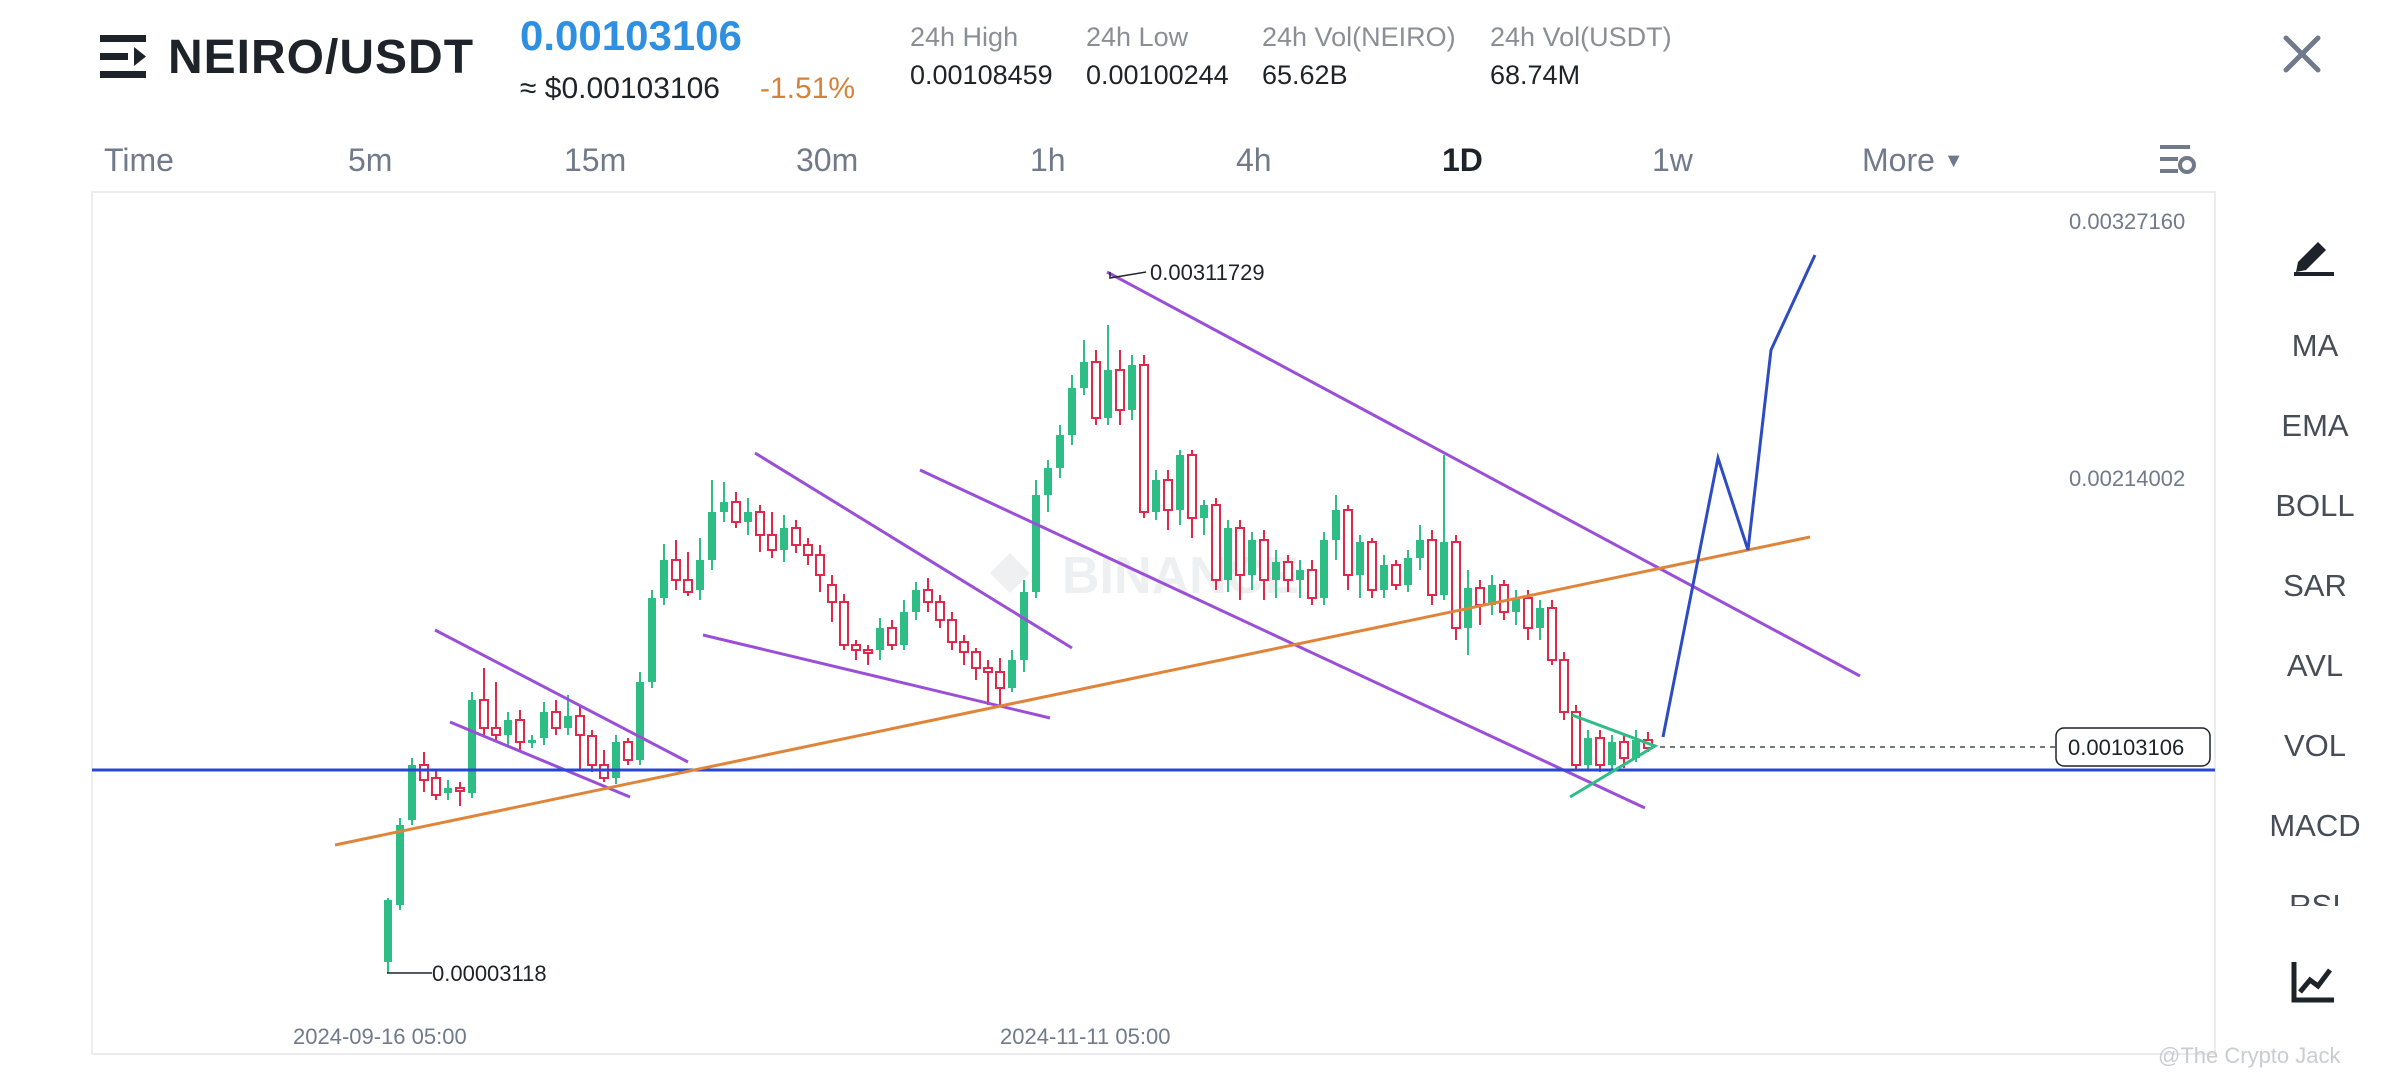 The height and width of the screenshot is (1080, 2400). What do you see at coordinates (489, 973) in the screenshot?
I see `low-annotation: 0.00003118` at bounding box center [489, 973].